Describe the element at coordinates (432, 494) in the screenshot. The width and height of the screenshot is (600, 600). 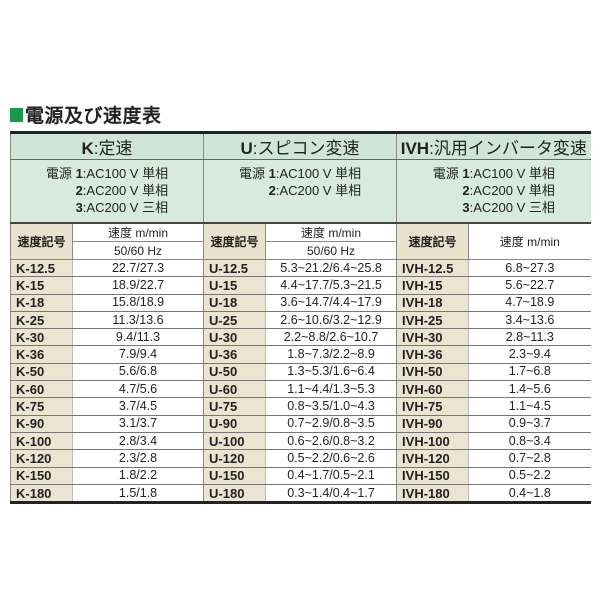
I see `speed-code: IVH-180` at that location.